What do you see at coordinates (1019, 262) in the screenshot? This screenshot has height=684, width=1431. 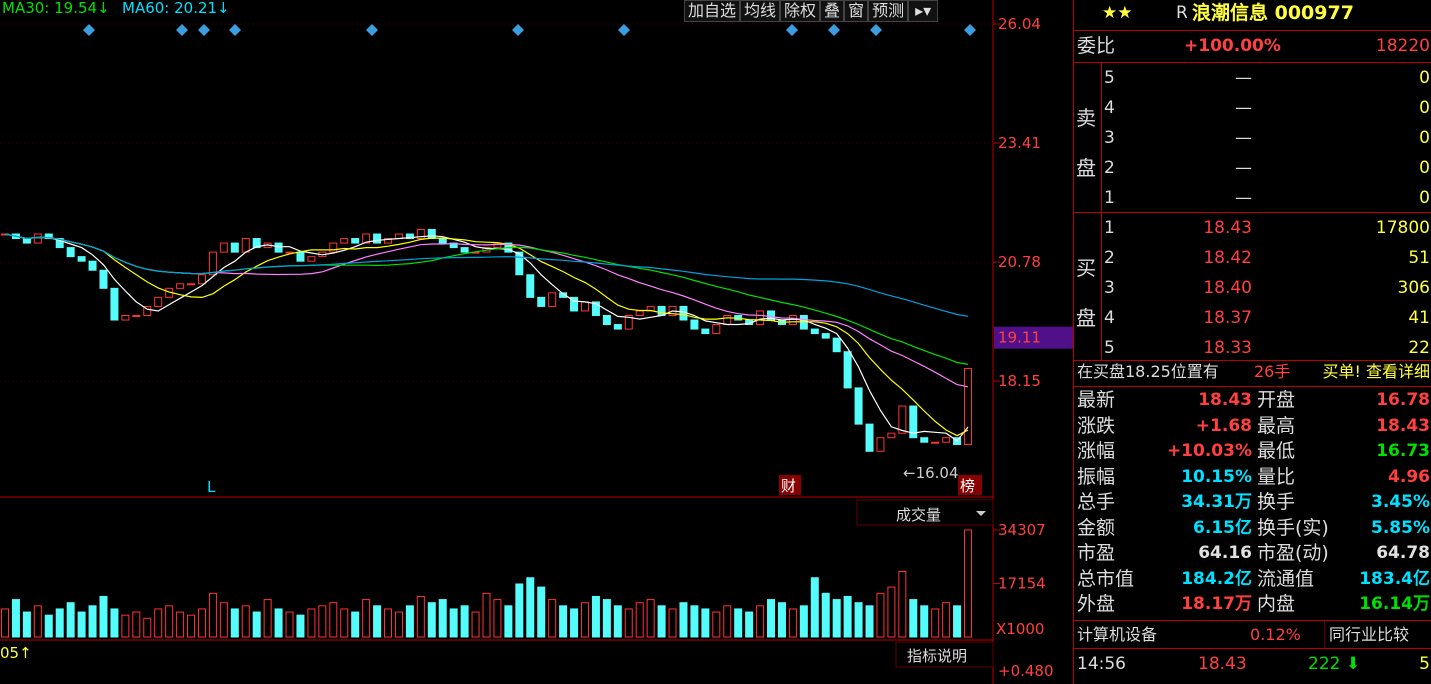 I see `price-tick-label: 20.78` at bounding box center [1019, 262].